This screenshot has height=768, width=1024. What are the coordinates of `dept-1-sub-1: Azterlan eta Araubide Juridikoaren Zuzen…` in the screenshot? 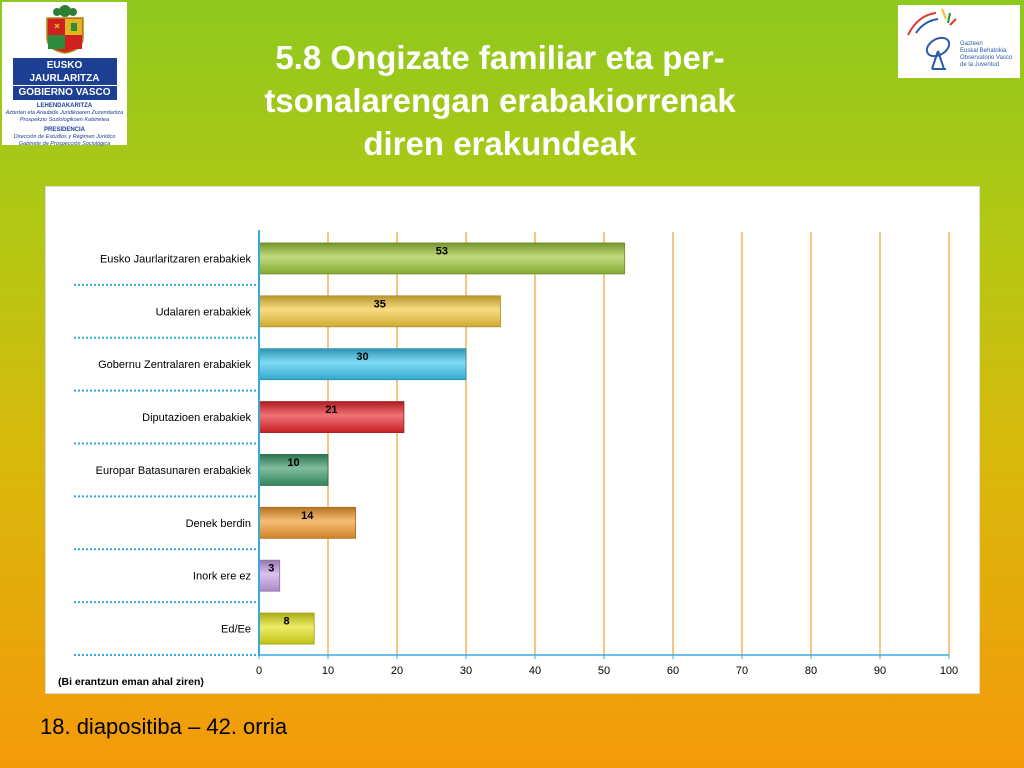 It's located at (64, 113).